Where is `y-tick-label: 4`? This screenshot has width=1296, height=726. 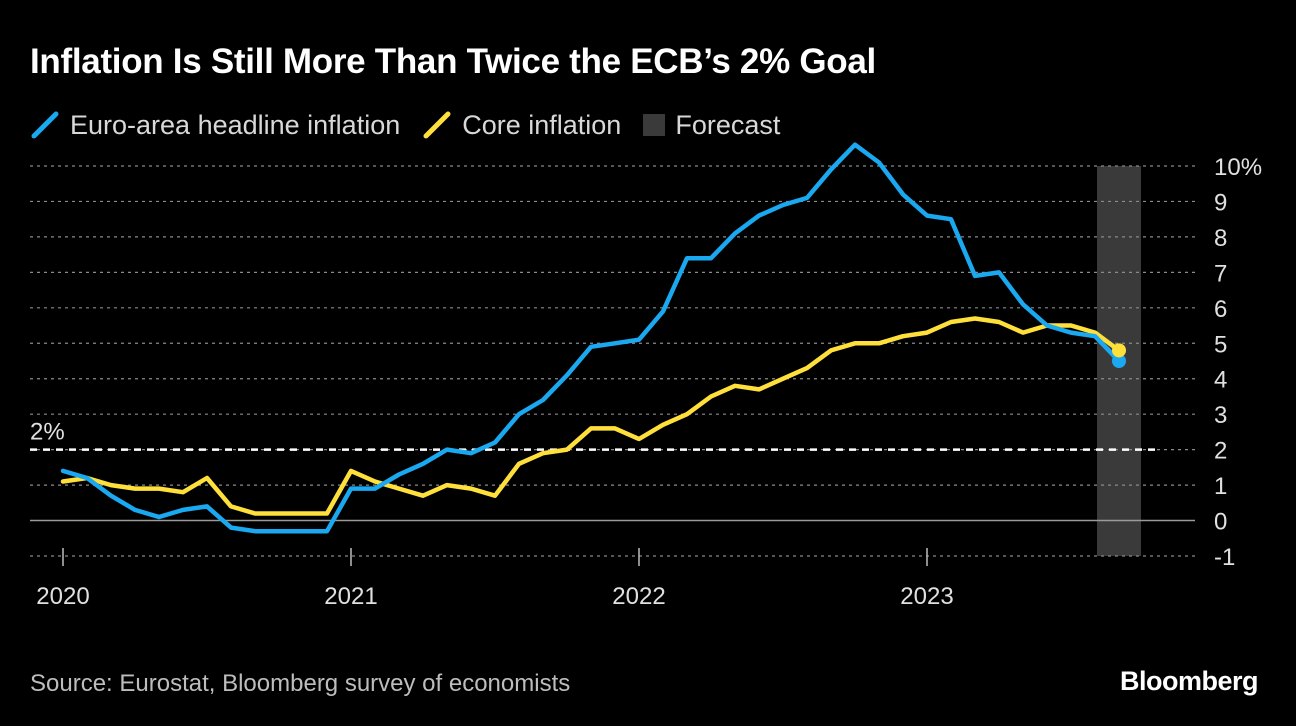 y-tick-label: 4 is located at coordinates (1220, 380).